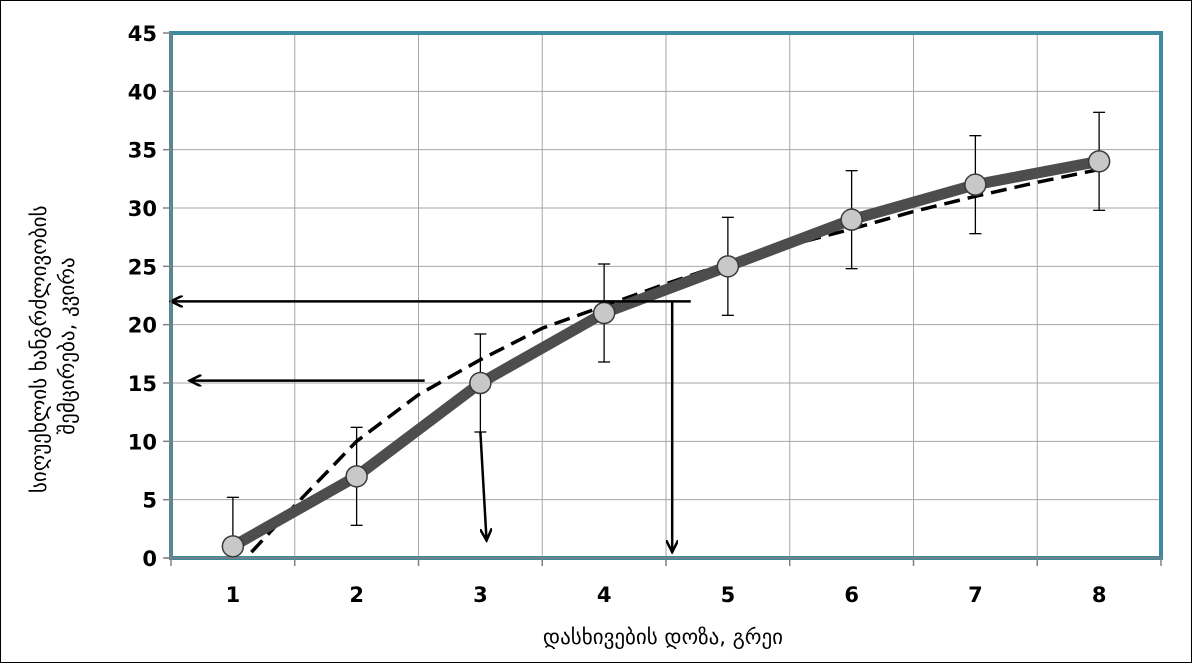 The image size is (1192, 663). What do you see at coordinates (356, 595) in the screenshot?
I see `x-tick-label: 2` at bounding box center [356, 595].